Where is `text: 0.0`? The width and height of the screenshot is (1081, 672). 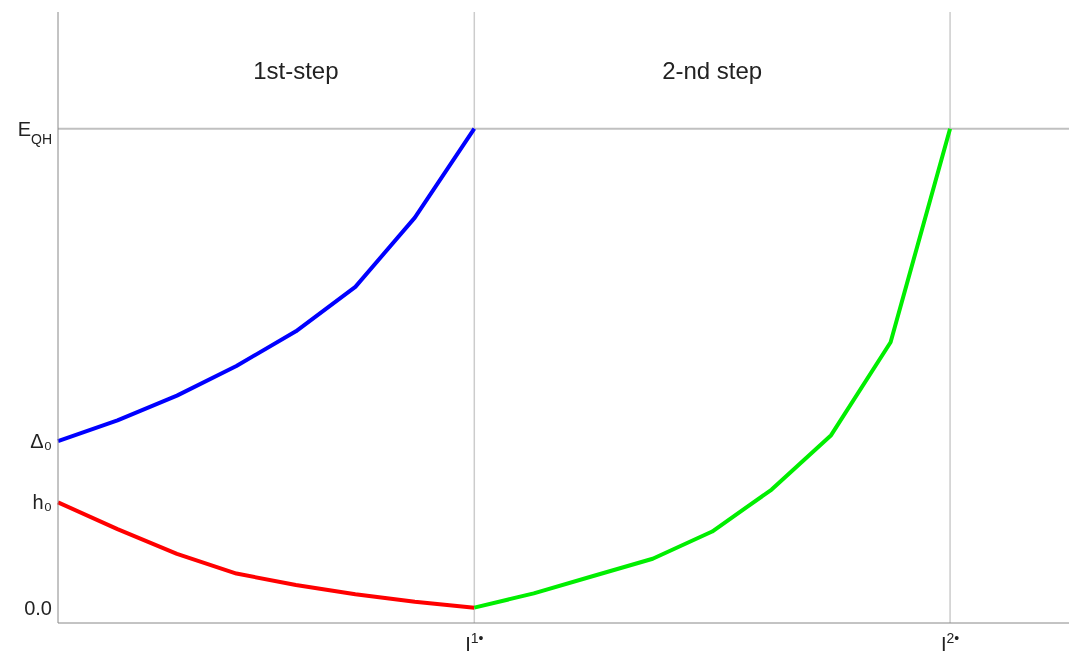 text: 0.0 is located at coordinates (38, 607).